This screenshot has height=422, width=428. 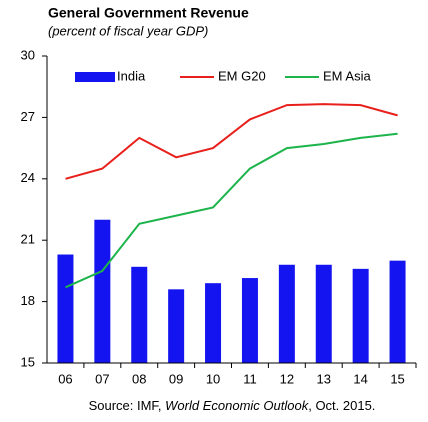 What do you see at coordinates (65, 378) in the screenshot?
I see `x-tick-label: 06` at bounding box center [65, 378].